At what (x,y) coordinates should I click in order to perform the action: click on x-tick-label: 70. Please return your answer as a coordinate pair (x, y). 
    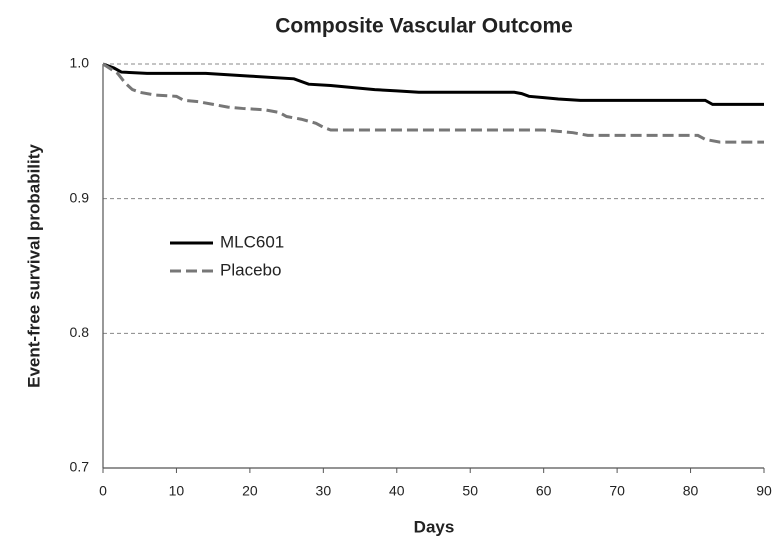
    Looking at the image, I should click on (617, 491).